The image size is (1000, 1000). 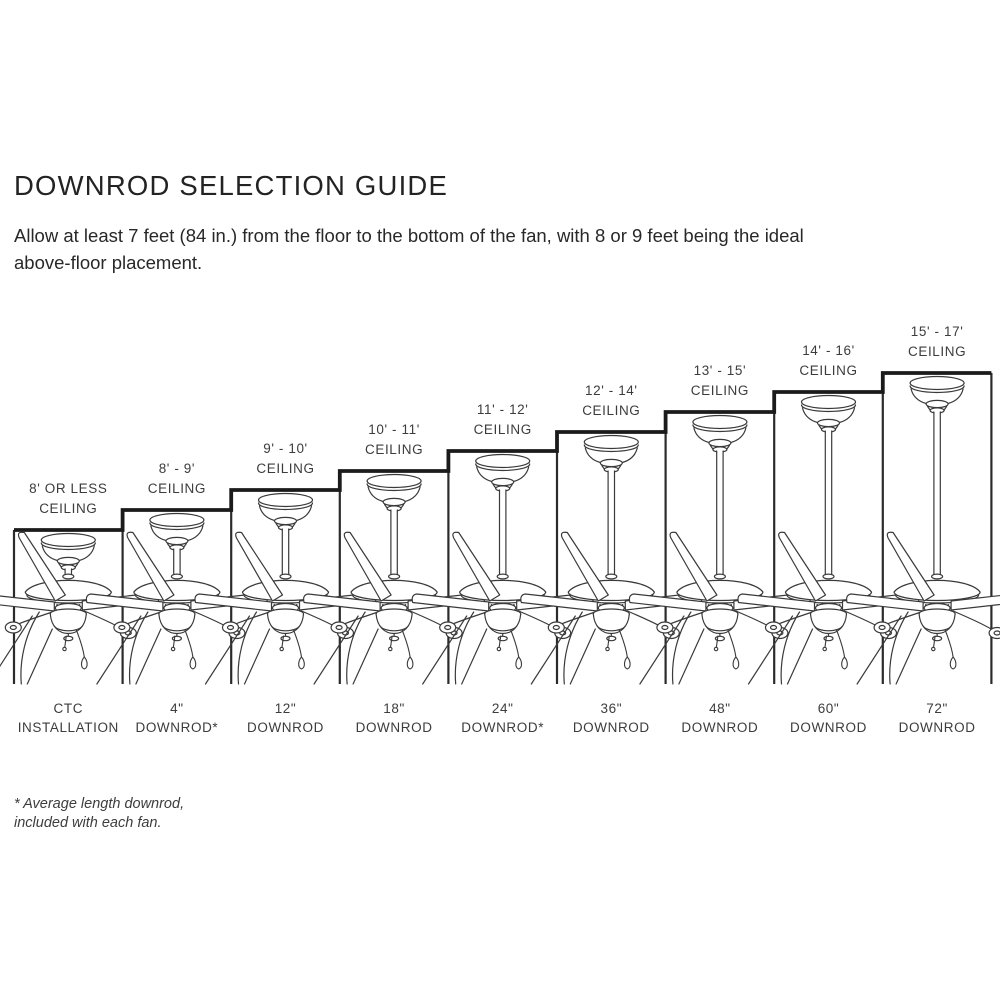 I want to click on ceiling-label-5: 11' - 12' CEILING, so click(x=503, y=420).